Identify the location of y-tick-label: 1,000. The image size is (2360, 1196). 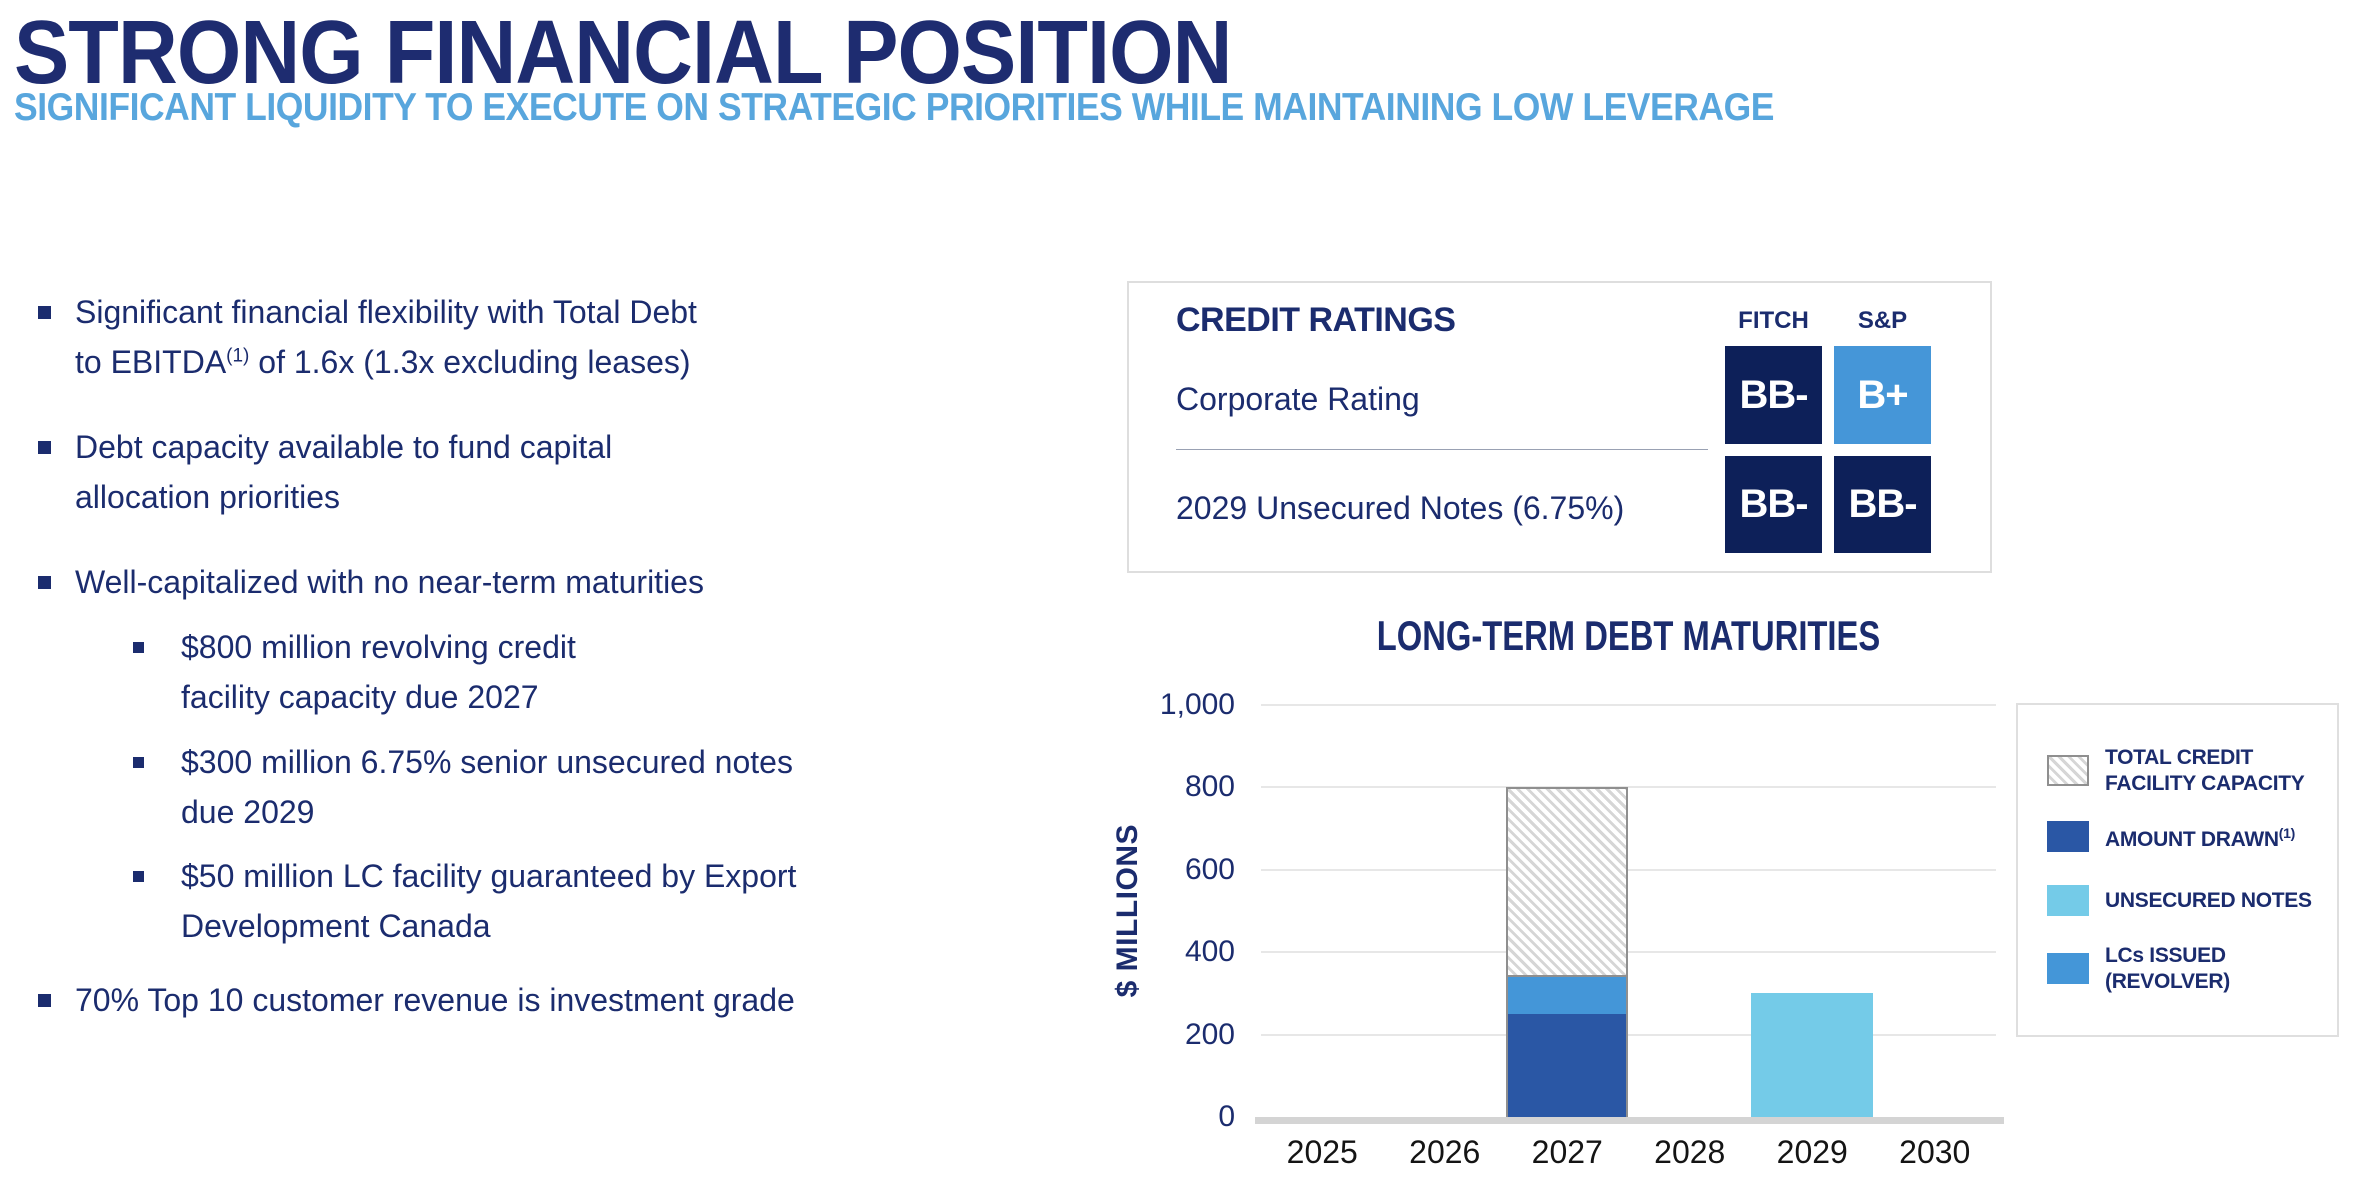
(1197, 704).